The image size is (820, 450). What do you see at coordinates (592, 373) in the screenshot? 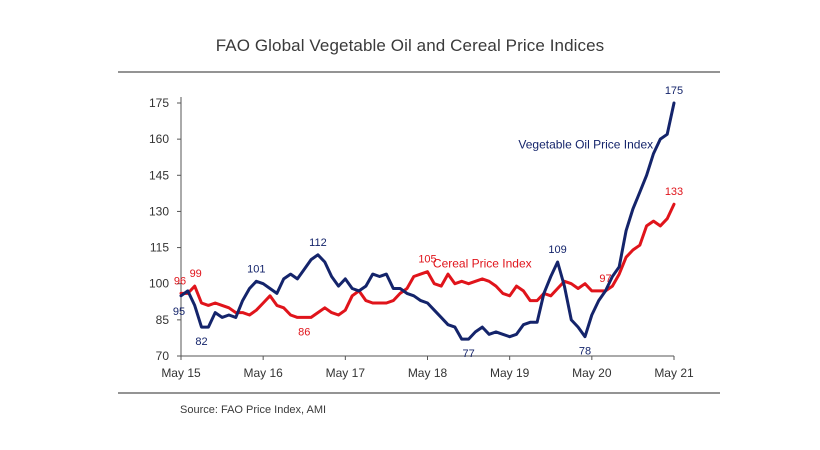
I see `x-tick-label: May 20` at bounding box center [592, 373].